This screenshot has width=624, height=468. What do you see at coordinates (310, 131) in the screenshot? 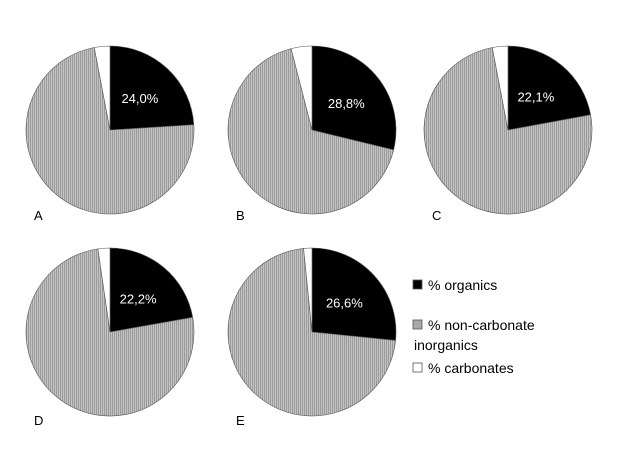
I see `pie-b-slice-inorganics` at bounding box center [310, 131].